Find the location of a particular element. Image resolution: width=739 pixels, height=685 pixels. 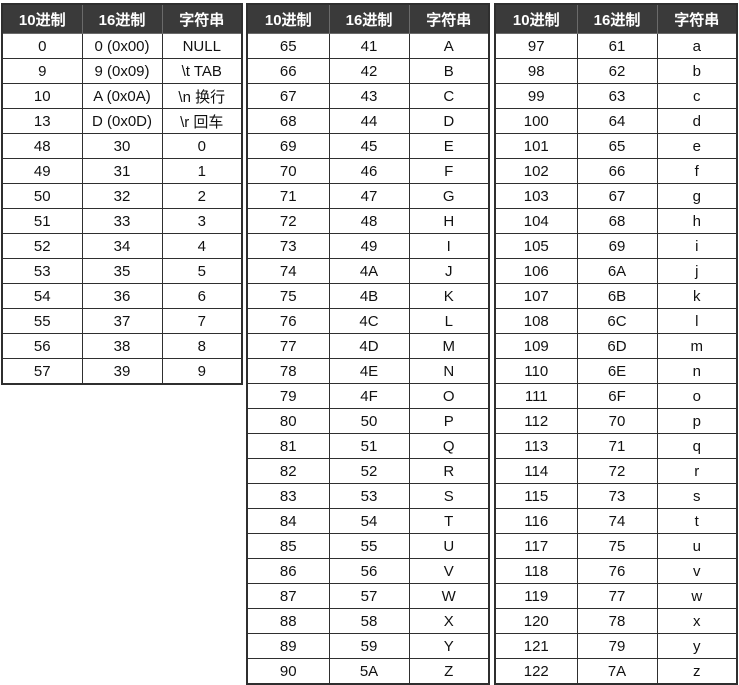

table-row: 108 6C l is located at coordinates (616, 321).